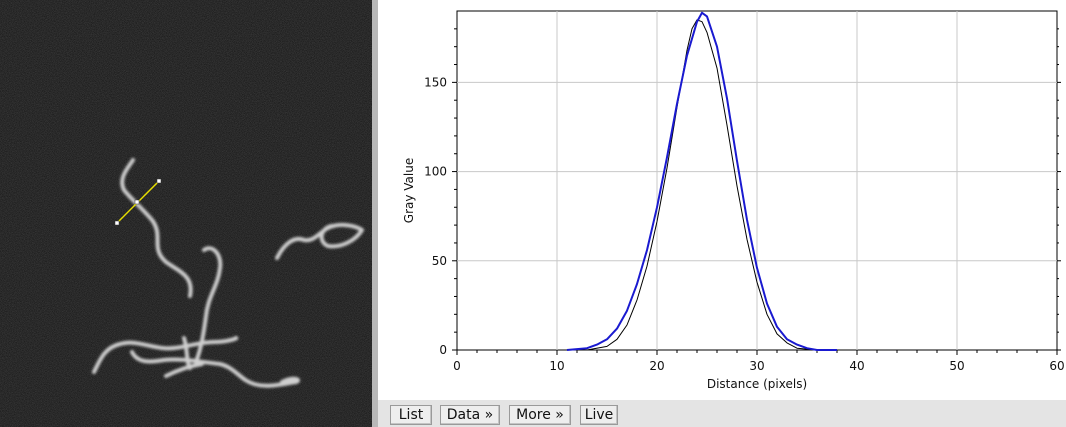  Describe the element at coordinates (457, 366) in the screenshot. I see `x-tick-label: 0` at that location.